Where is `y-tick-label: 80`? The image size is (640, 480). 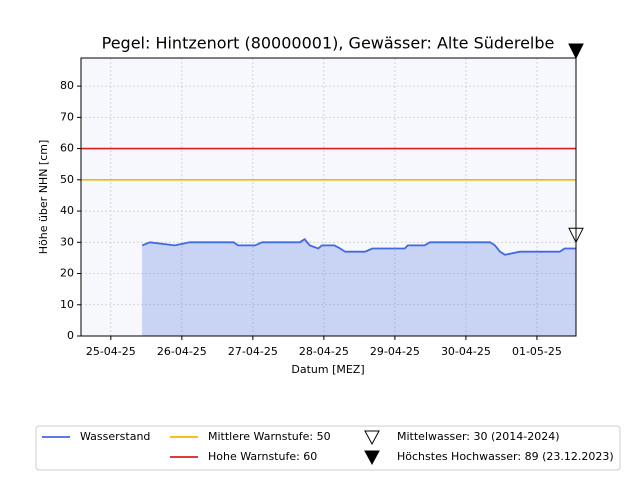 y-tick-label: 80 is located at coordinates (67, 85).